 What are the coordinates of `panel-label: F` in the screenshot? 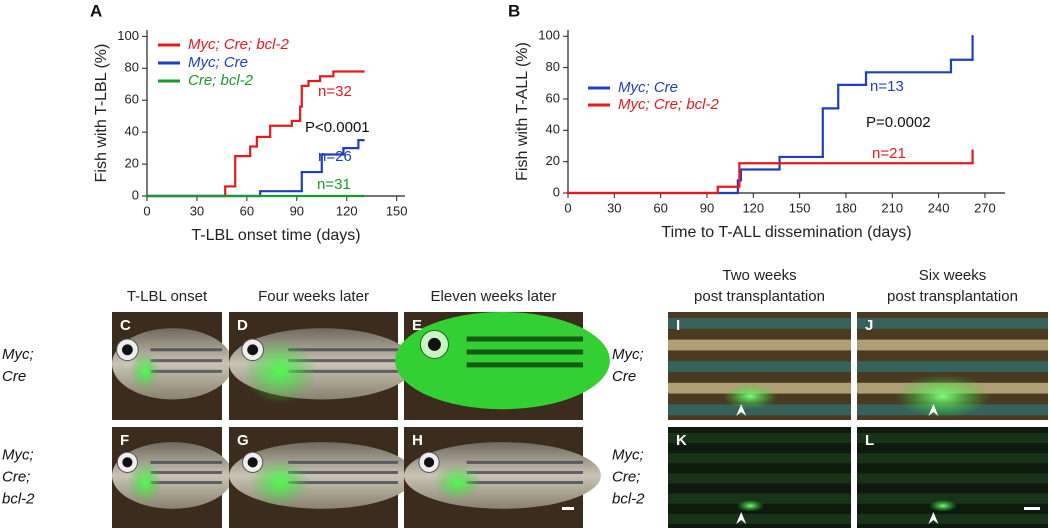 It's located at (124, 440).